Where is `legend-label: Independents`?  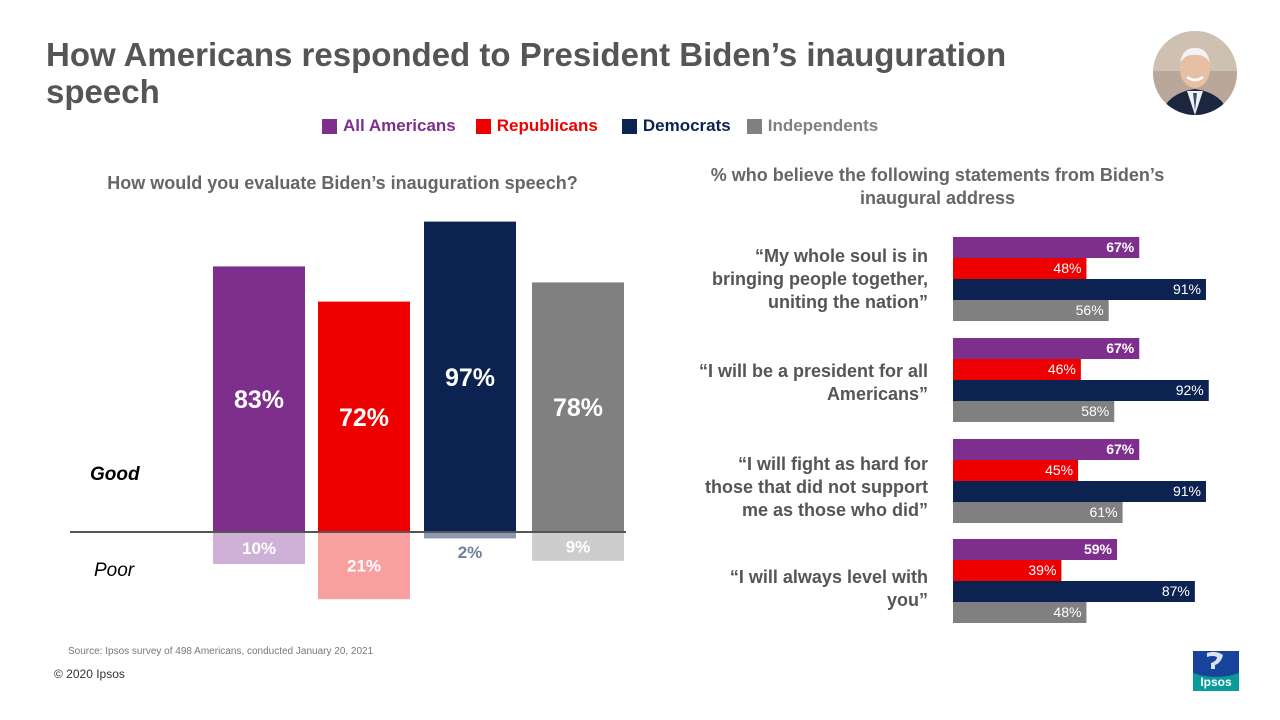
legend-label: Independents is located at coordinates (823, 125).